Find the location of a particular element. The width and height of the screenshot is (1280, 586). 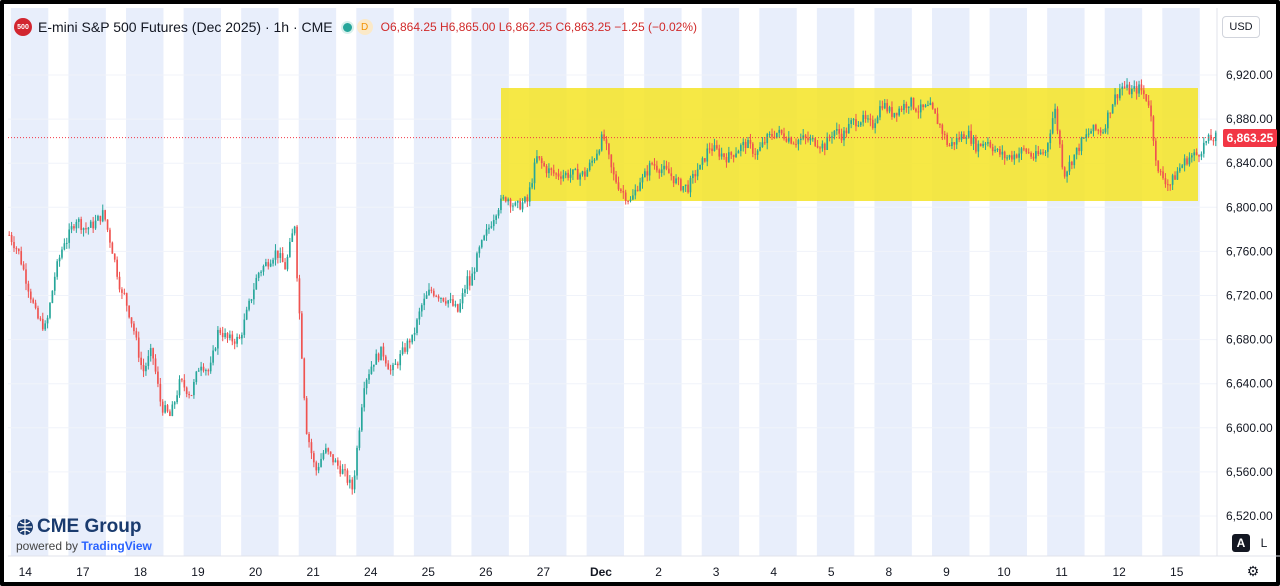

currency-button: USD is located at coordinates (1241, 27).